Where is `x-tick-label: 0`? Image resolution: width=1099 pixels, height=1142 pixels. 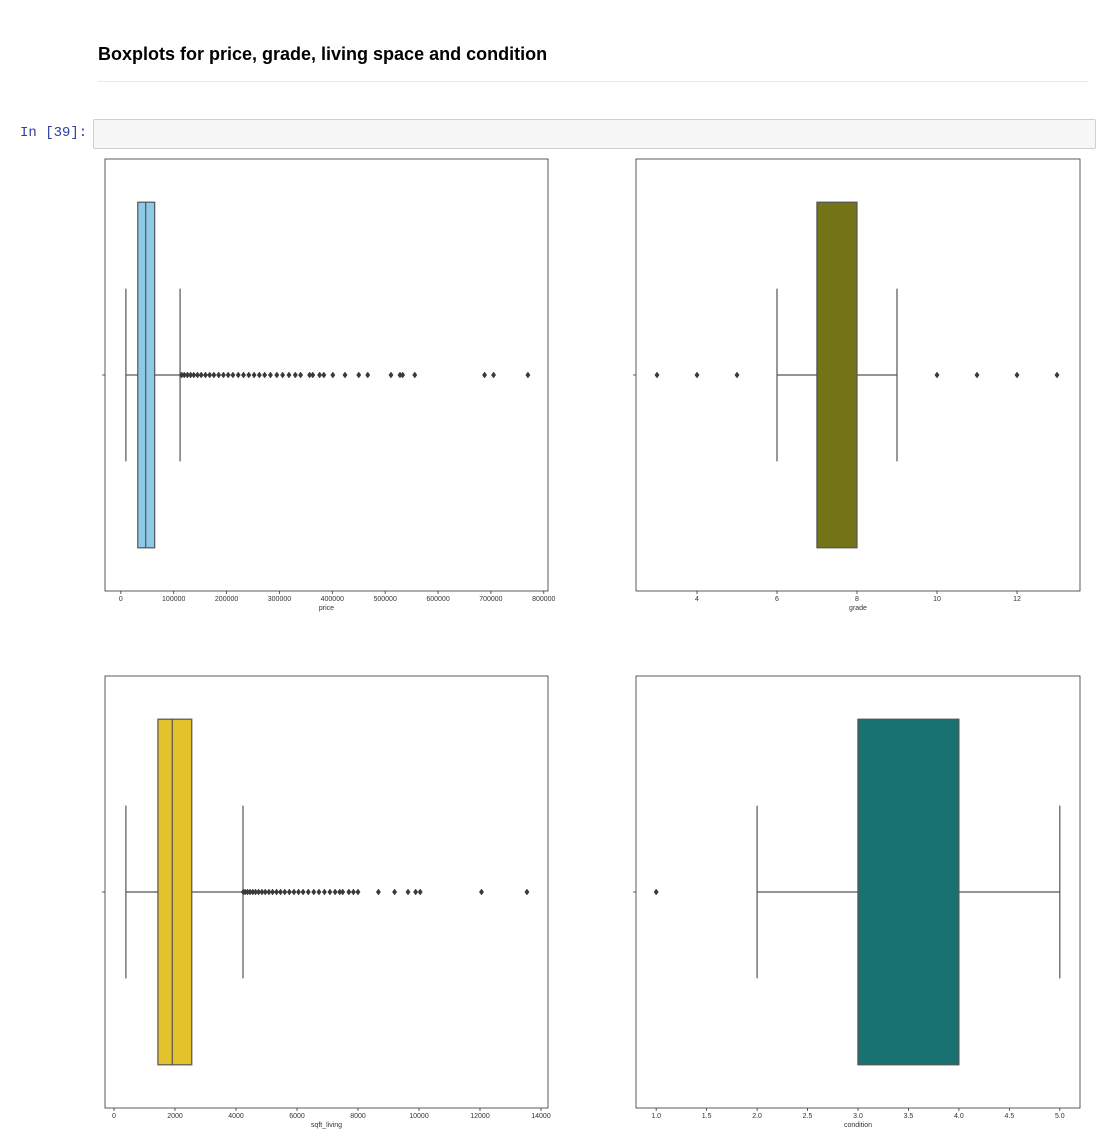
x-tick-label: 0 is located at coordinates (121, 599).